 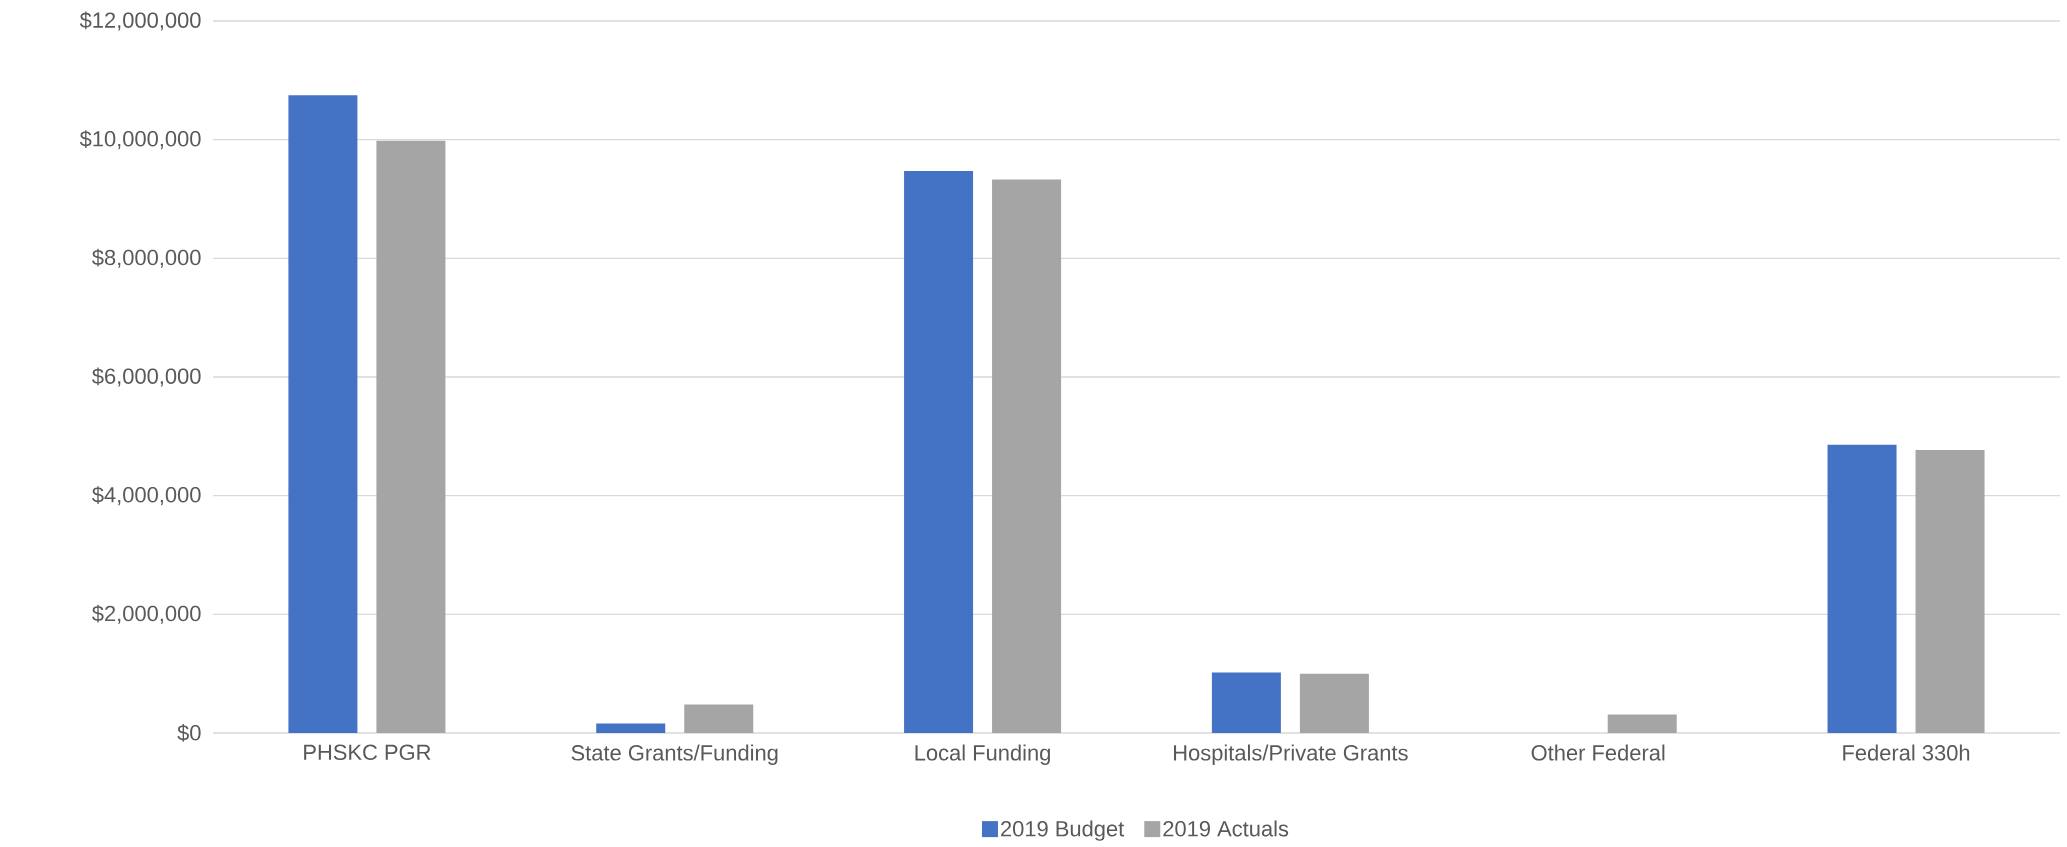 I want to click on y-tick-label: $0, so click(x=189, y=733).